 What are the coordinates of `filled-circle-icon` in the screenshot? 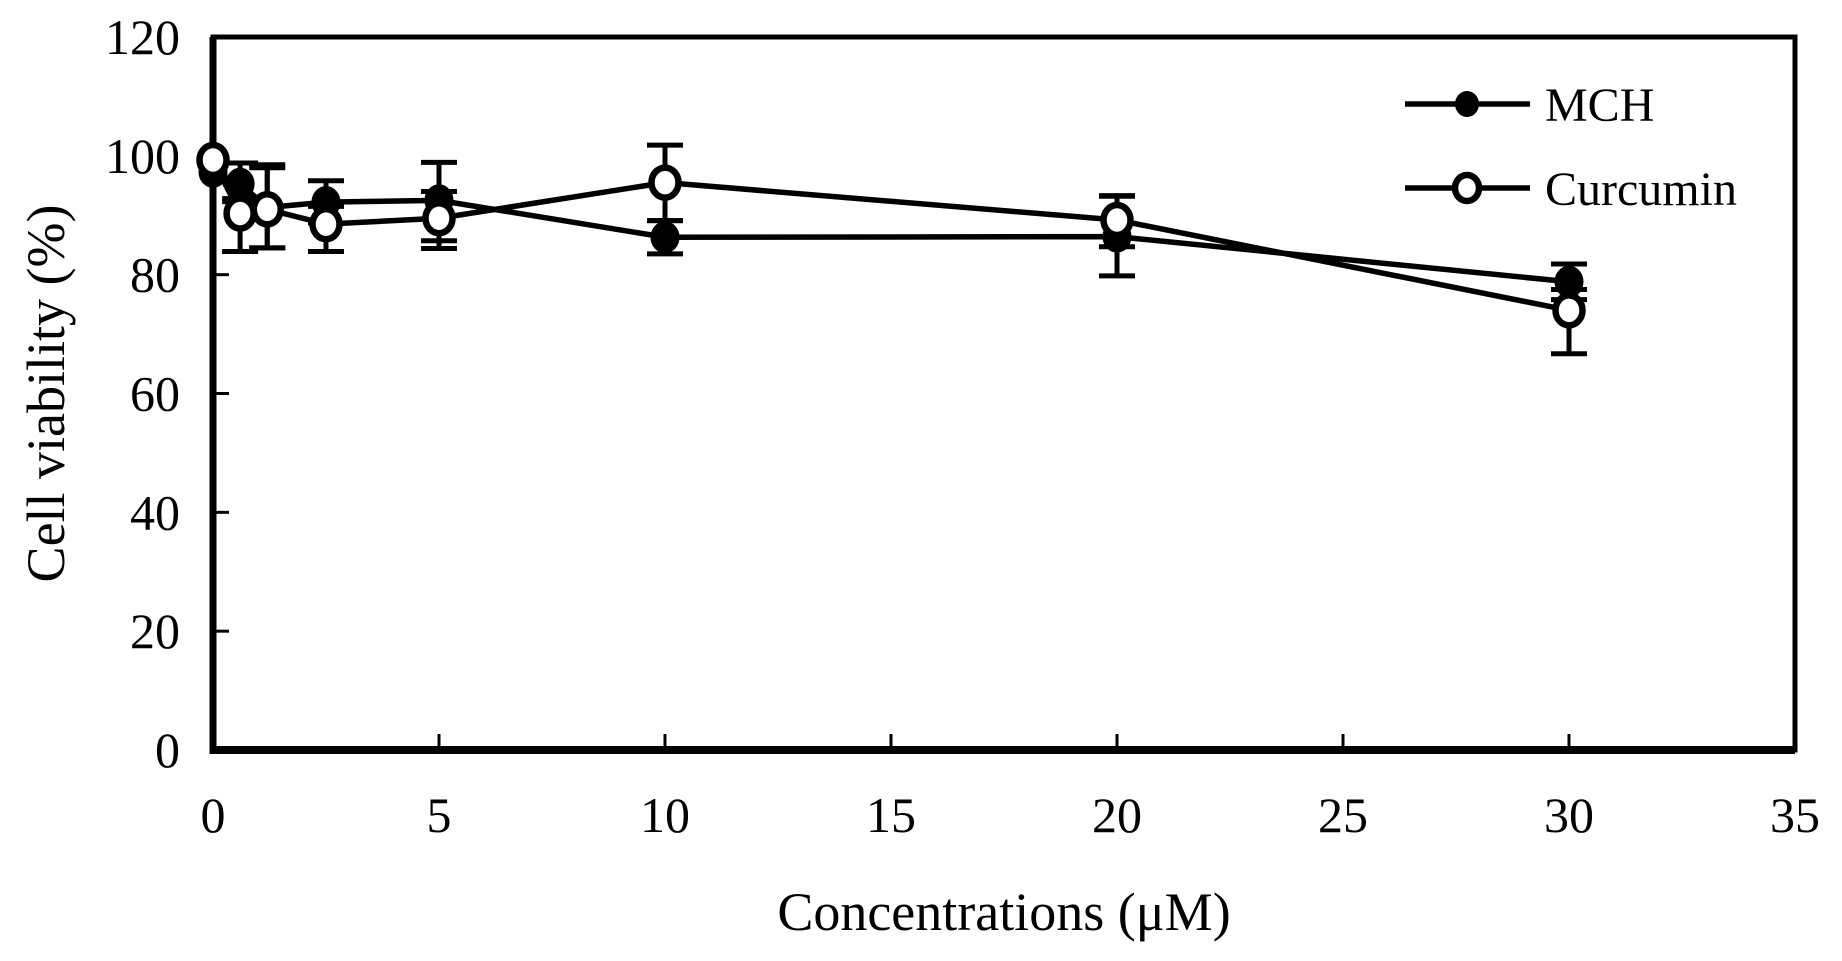 It's located at (1467, 104).